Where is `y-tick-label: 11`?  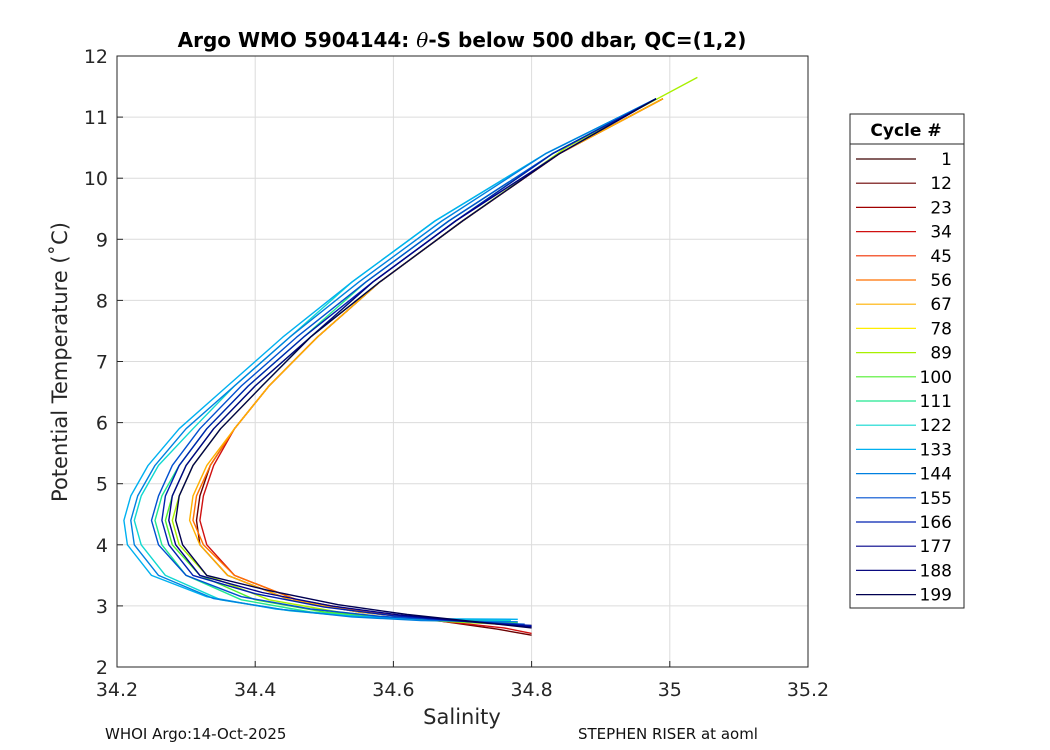
y-tick-label: 11 is located at coordinates (96, 118).